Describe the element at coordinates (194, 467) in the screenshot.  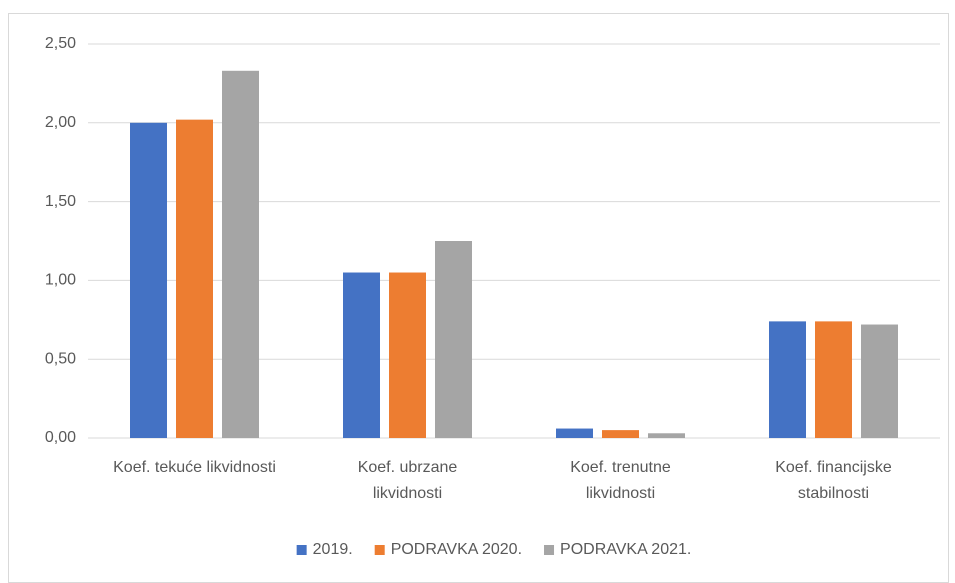
I see `x-tick-label: Koef. tekuće likvidnosti` at that location.